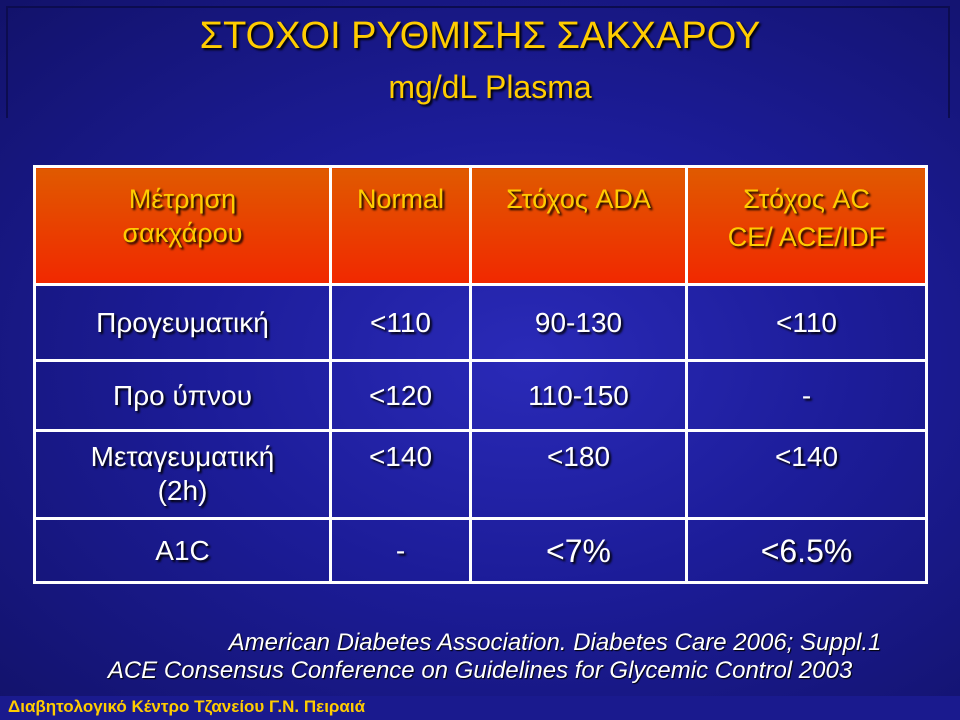 The height and width of the screenshot is (720, 960). What do you see at coordinates (182, 233) in the screenshot?
I see `header-measure-line2: σακχάρου` at bounding box center [182, 233].